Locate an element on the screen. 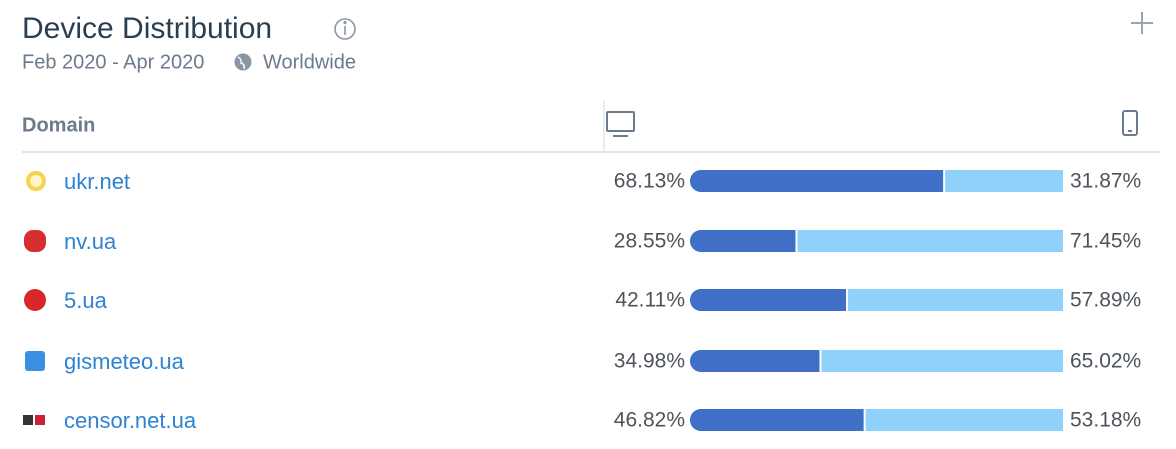 Image resolution: width=1176 pixels, height=449 pixels. info-icon is located at coordinates (345, 29).